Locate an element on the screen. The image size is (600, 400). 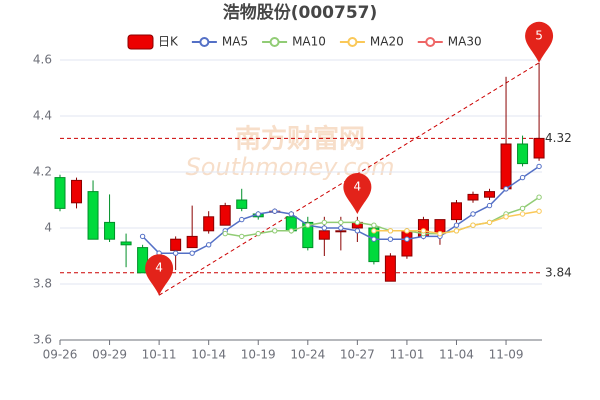
x-tick-label: 09-26 is located at coordinates (60, 355).